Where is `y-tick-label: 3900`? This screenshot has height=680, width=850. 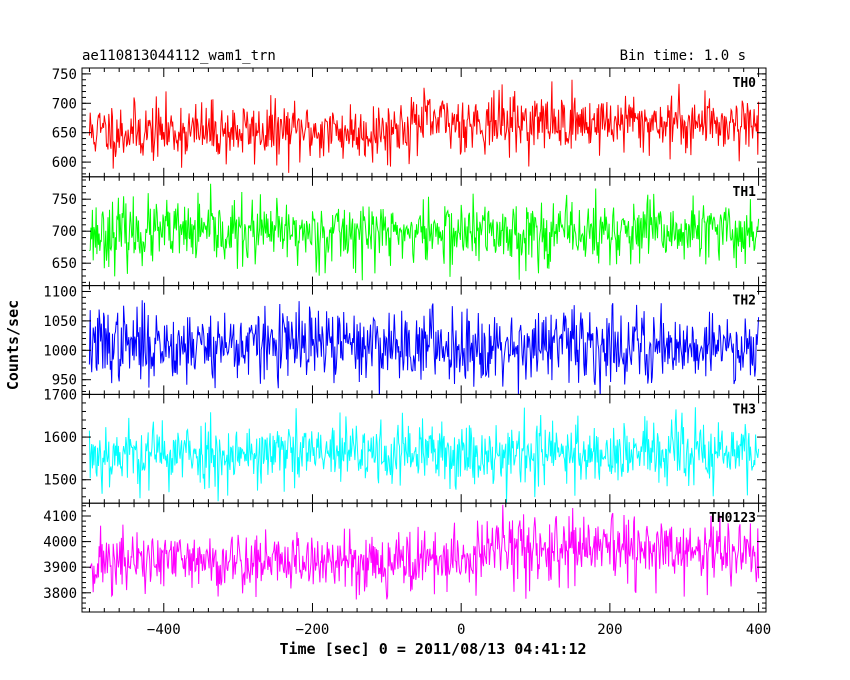
y-tick-label: 3900 is located at coordinates (60, 568).